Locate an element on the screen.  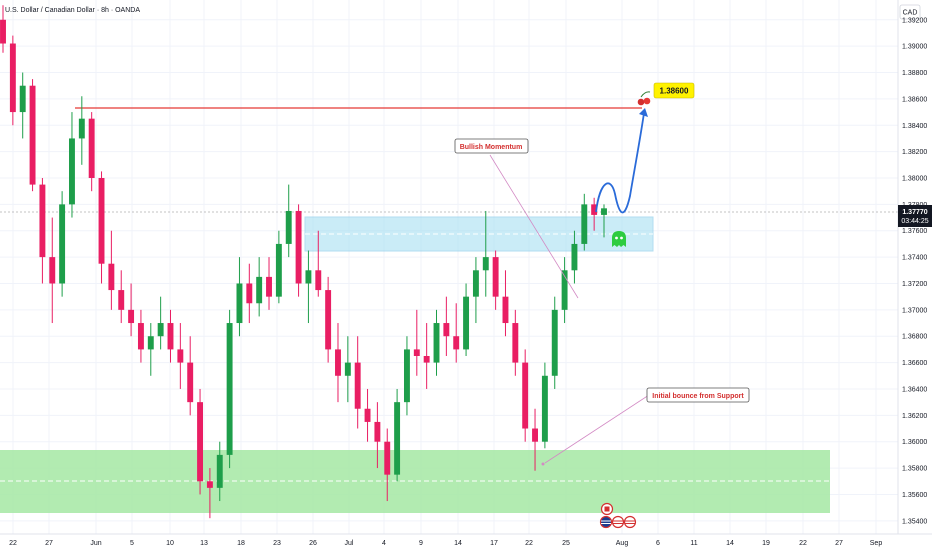
time-tick-label: 5 is located at coordinates (132, 543).